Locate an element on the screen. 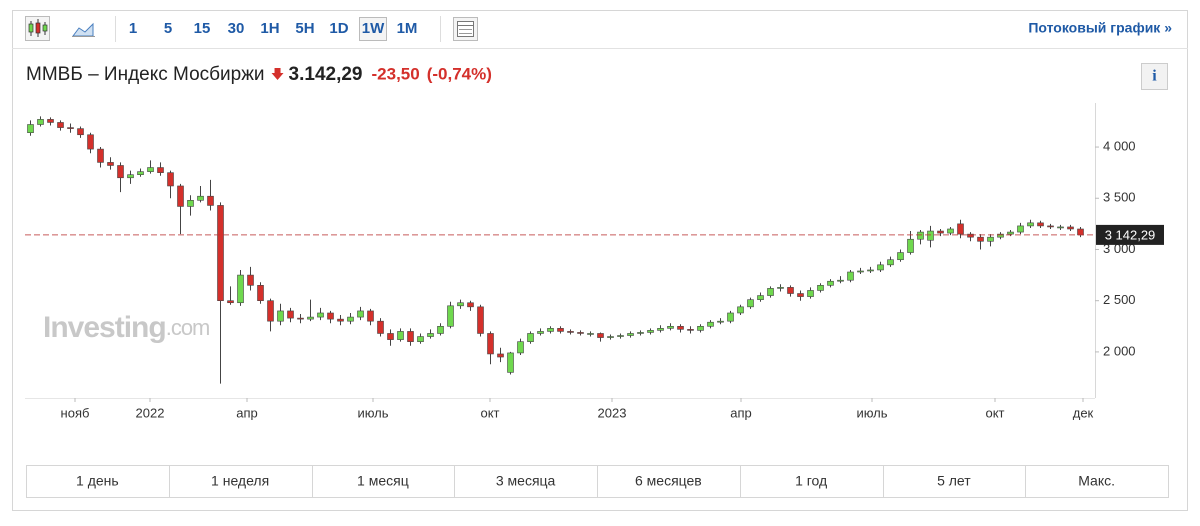 This screenshot has width=1200, height=526. y-tick-label: 4 000 is located at coordinates (1119, 145).